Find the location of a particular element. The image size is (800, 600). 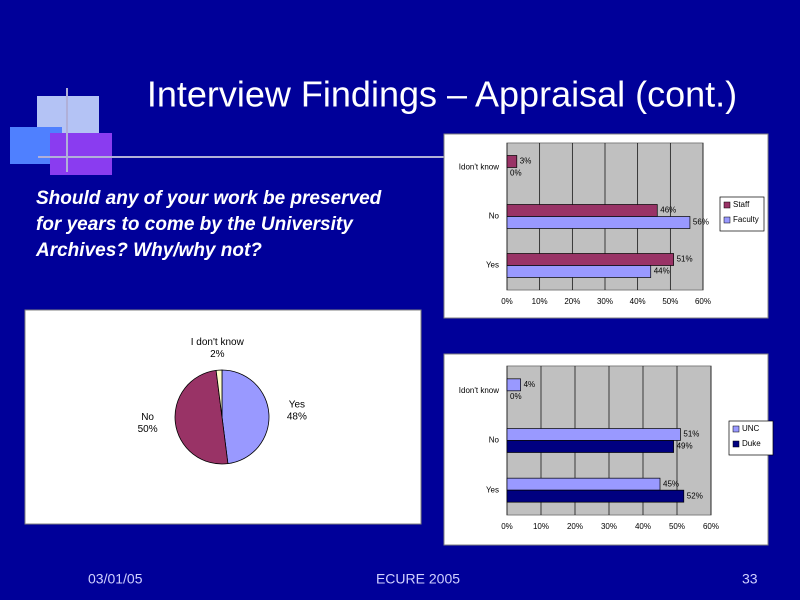

legend-label: Faculty is located at coordinates (746, 219).